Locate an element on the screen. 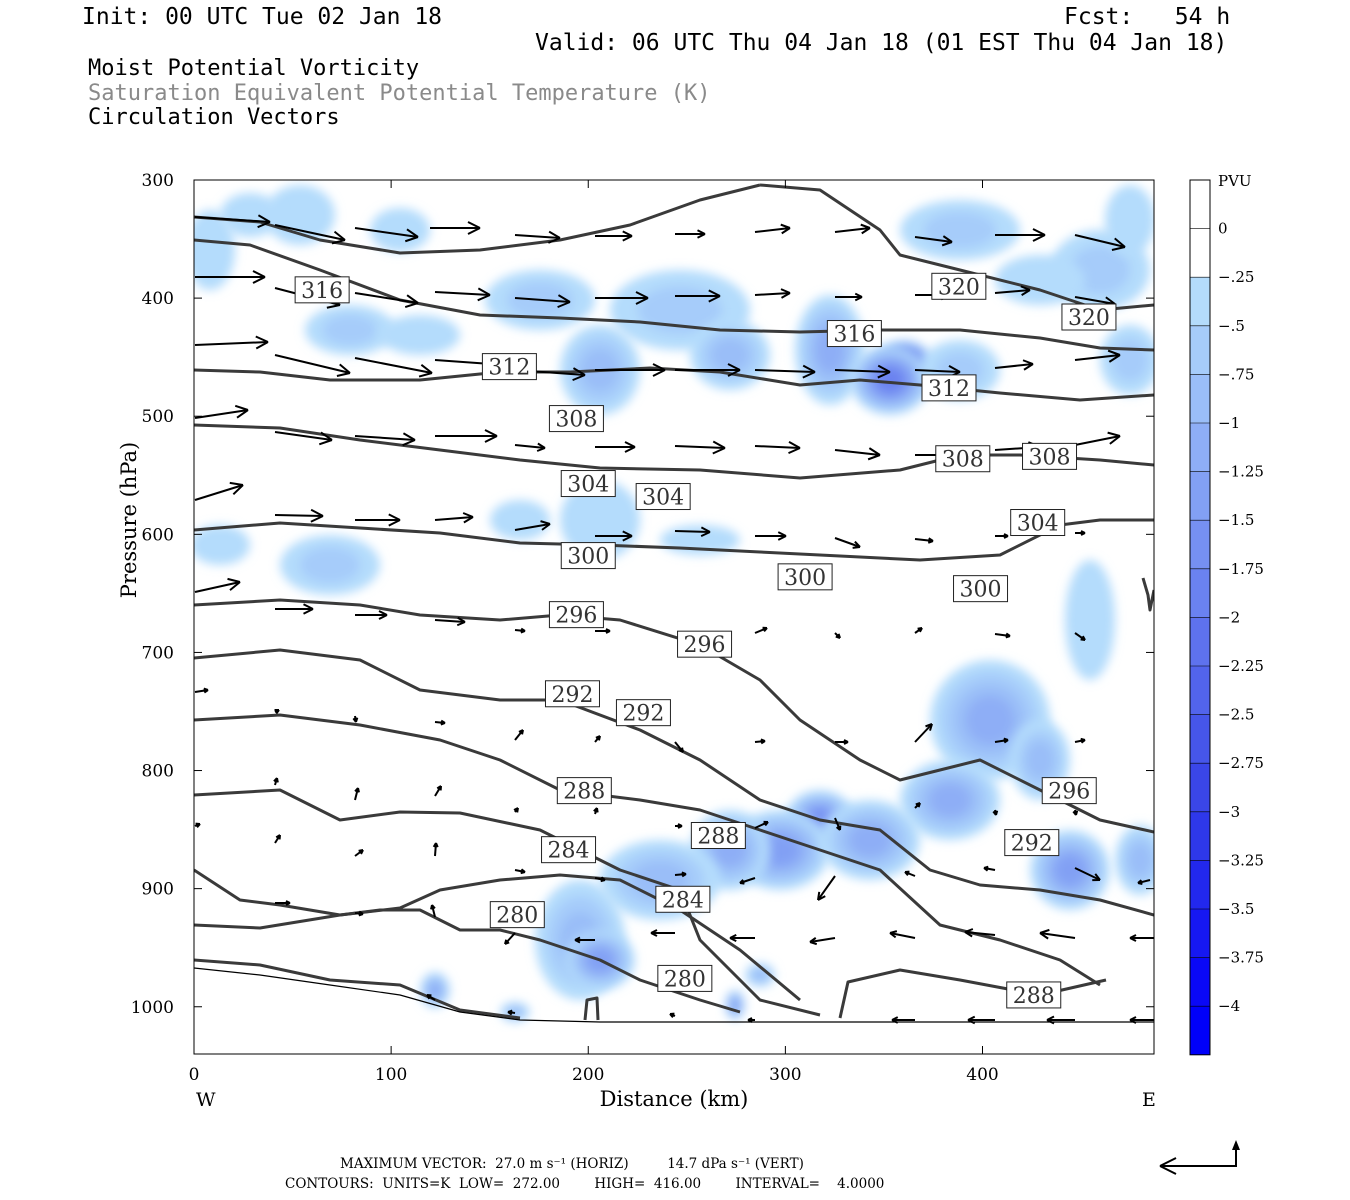  colorbar-label: −2.25 is located at coordinates (1241, 666).